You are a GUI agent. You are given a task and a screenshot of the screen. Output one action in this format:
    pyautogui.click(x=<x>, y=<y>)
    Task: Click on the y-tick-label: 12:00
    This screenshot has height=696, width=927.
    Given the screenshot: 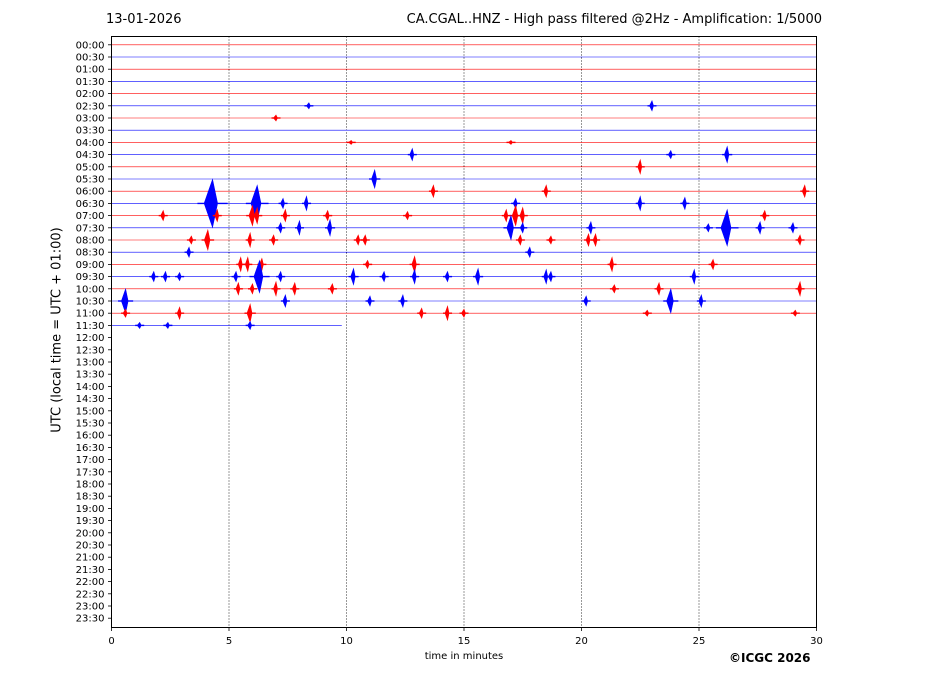 What is the action you would take?
    pyautogui.click(x=90, y=338)
    